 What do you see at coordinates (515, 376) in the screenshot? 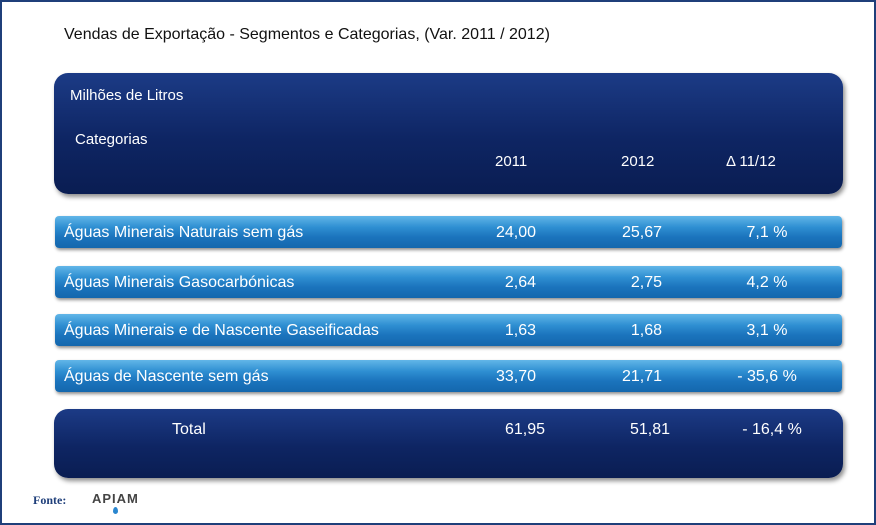
I see `row-value-2011: 33,70` at bounding box center [515, 376].